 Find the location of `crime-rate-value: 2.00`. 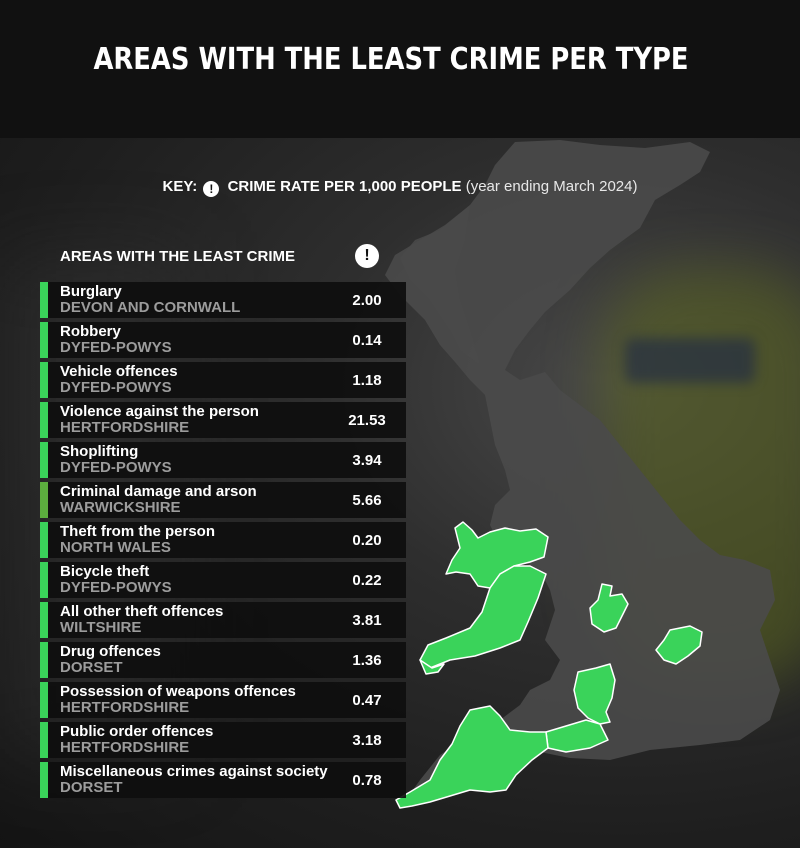

crime-rate-value: 2.00 is located at coordinates (367, 300).